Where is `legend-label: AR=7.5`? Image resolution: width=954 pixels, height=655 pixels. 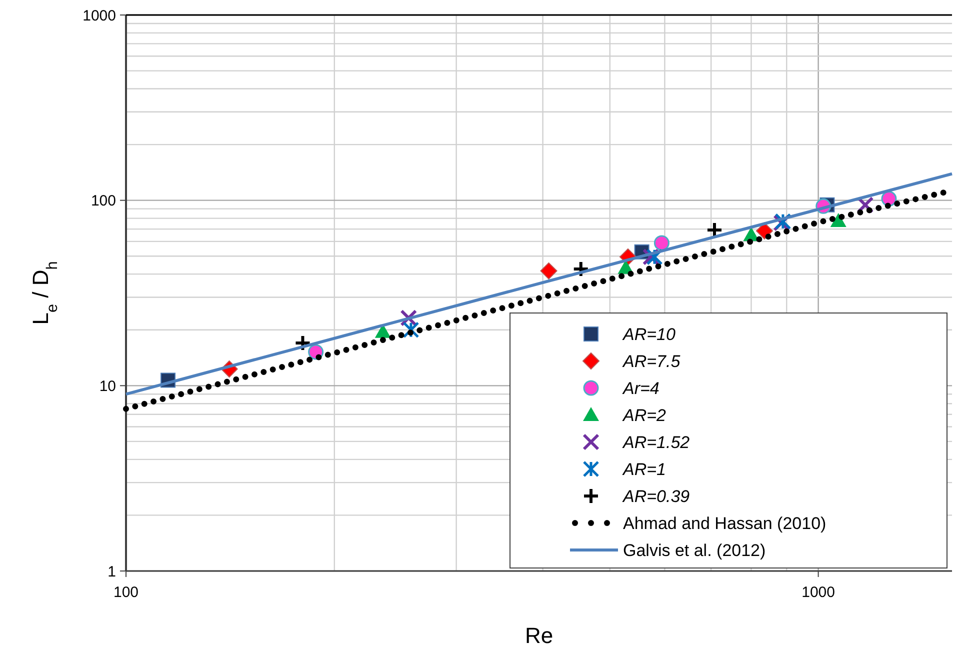
legend-label: AR=7.5 is located at coordinates (651, 361).